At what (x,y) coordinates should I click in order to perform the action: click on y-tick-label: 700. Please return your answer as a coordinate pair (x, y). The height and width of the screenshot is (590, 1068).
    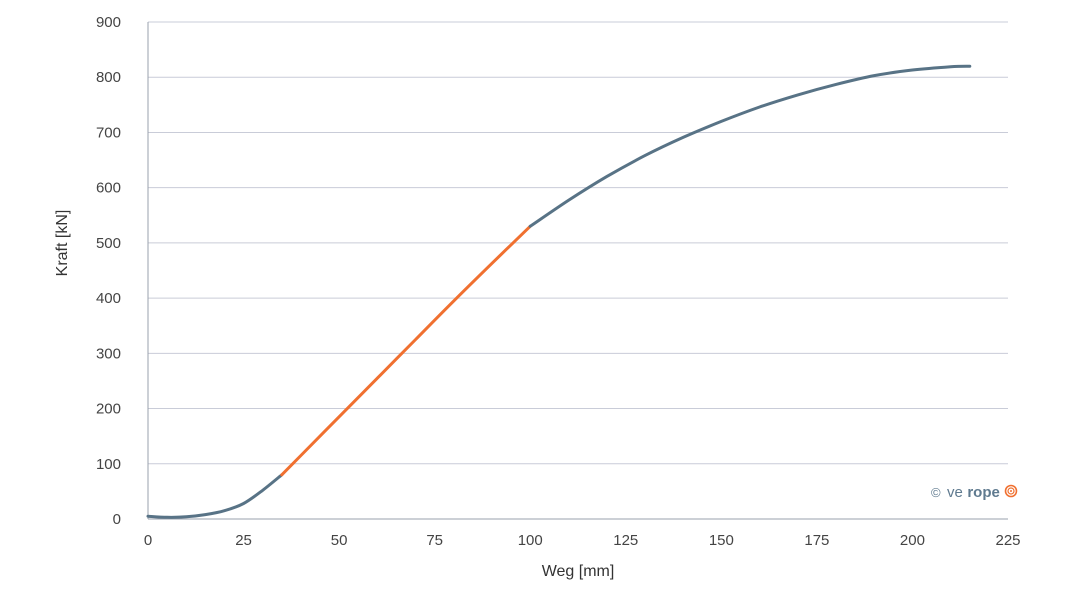
    Looking at the image, I should click on (108, 132).